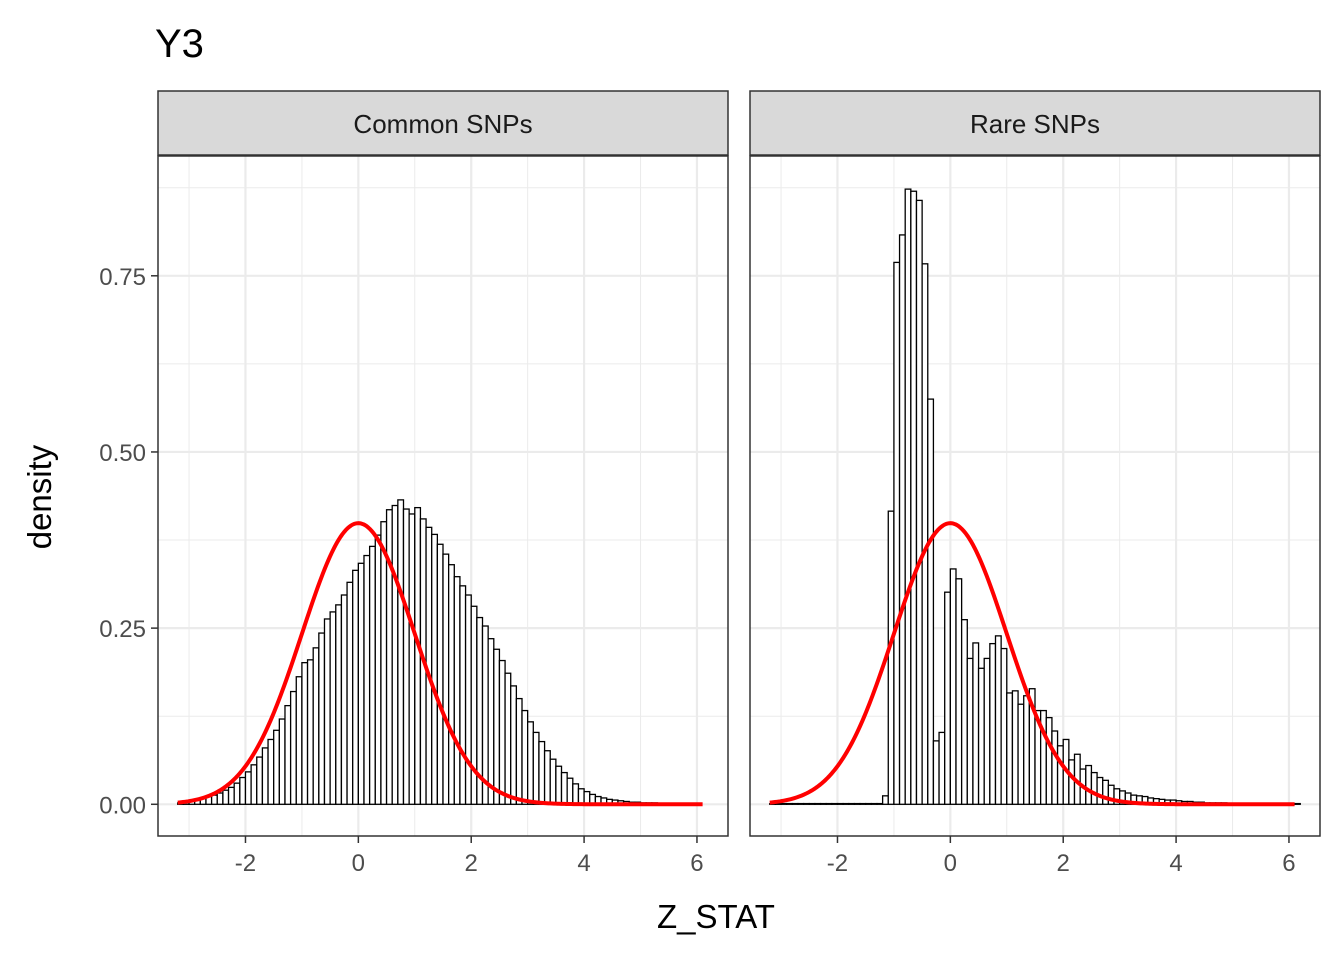  Describe the element at coordinates (39, 496) in the screenshot. I see `y-axis-title: density` at that location.